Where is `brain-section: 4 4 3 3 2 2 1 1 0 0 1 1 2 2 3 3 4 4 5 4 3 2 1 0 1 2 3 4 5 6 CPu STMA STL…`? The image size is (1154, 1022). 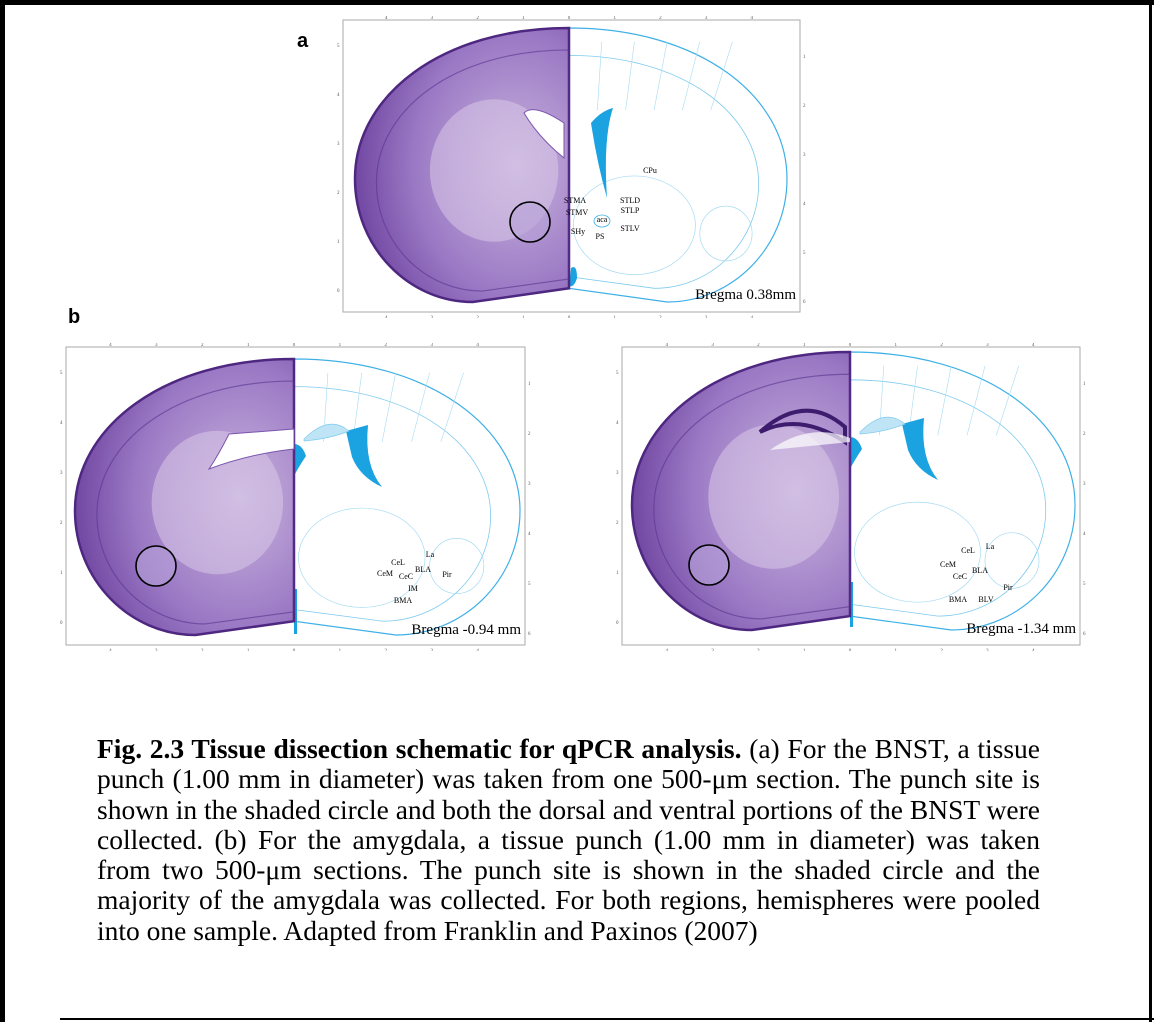
brain-section: 4 4 3 3 2 2 1 1 0 0 1 1 2 2 3 3 4 4 5 4 3 2 1 0 1 2 3 4 5 6 CPu STMA STL… is located at coordinates (571, 167).